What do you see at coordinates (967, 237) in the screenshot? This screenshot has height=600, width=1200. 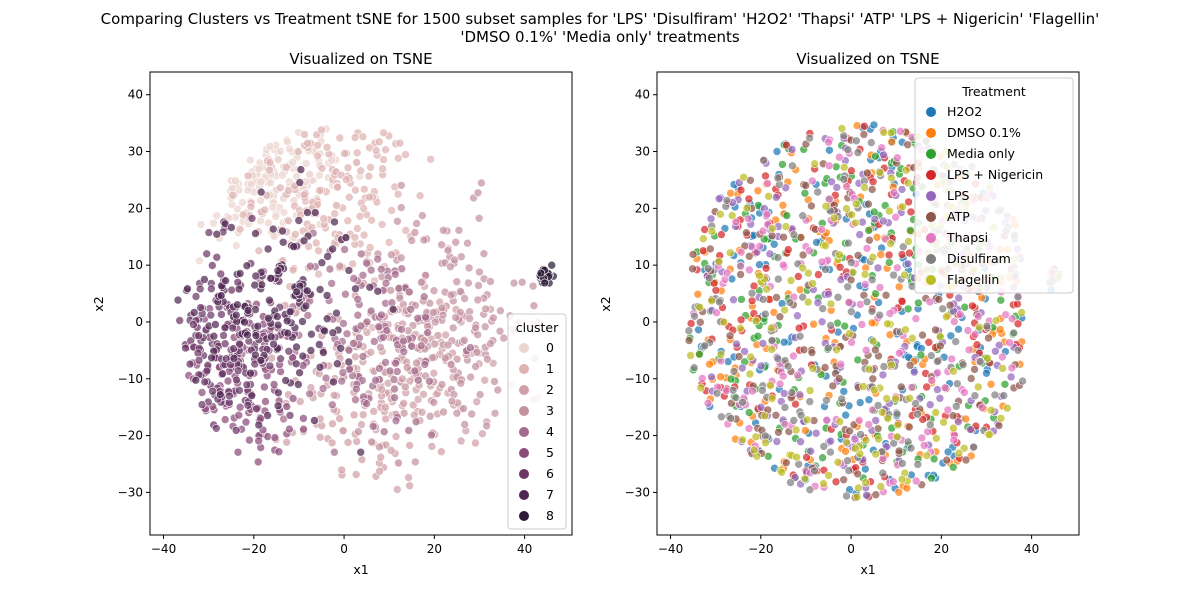 I see `legend-label: Thapsi` at bounding box center [967, 237].